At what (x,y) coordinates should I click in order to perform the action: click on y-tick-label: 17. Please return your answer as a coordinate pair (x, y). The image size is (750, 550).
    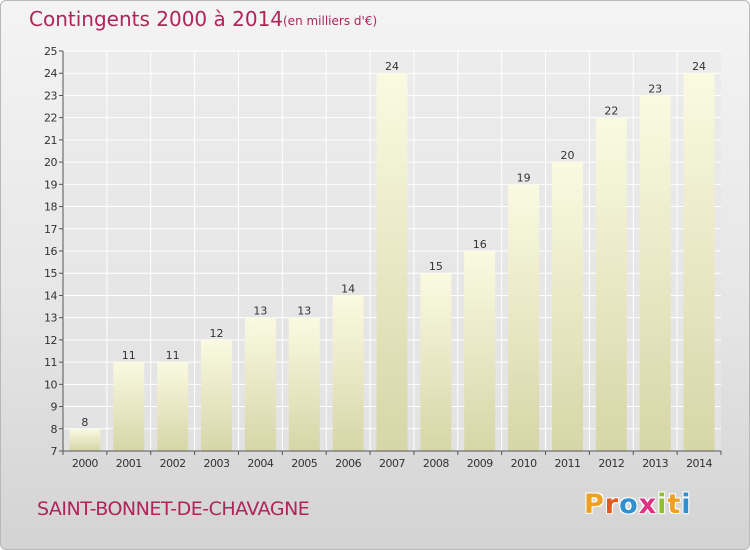
    Looking at the image, I should click on (50, 229).